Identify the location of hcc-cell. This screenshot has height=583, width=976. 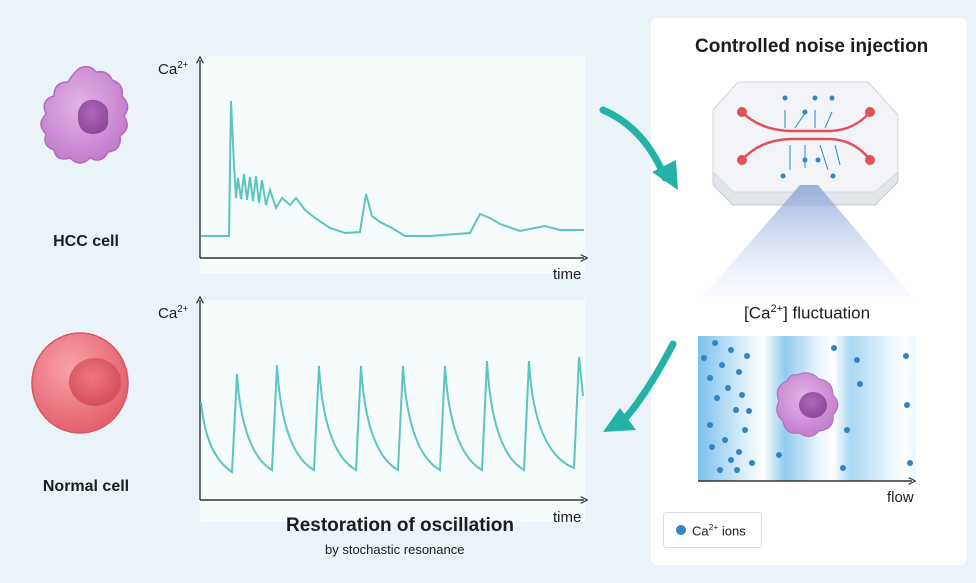
(84, 114).